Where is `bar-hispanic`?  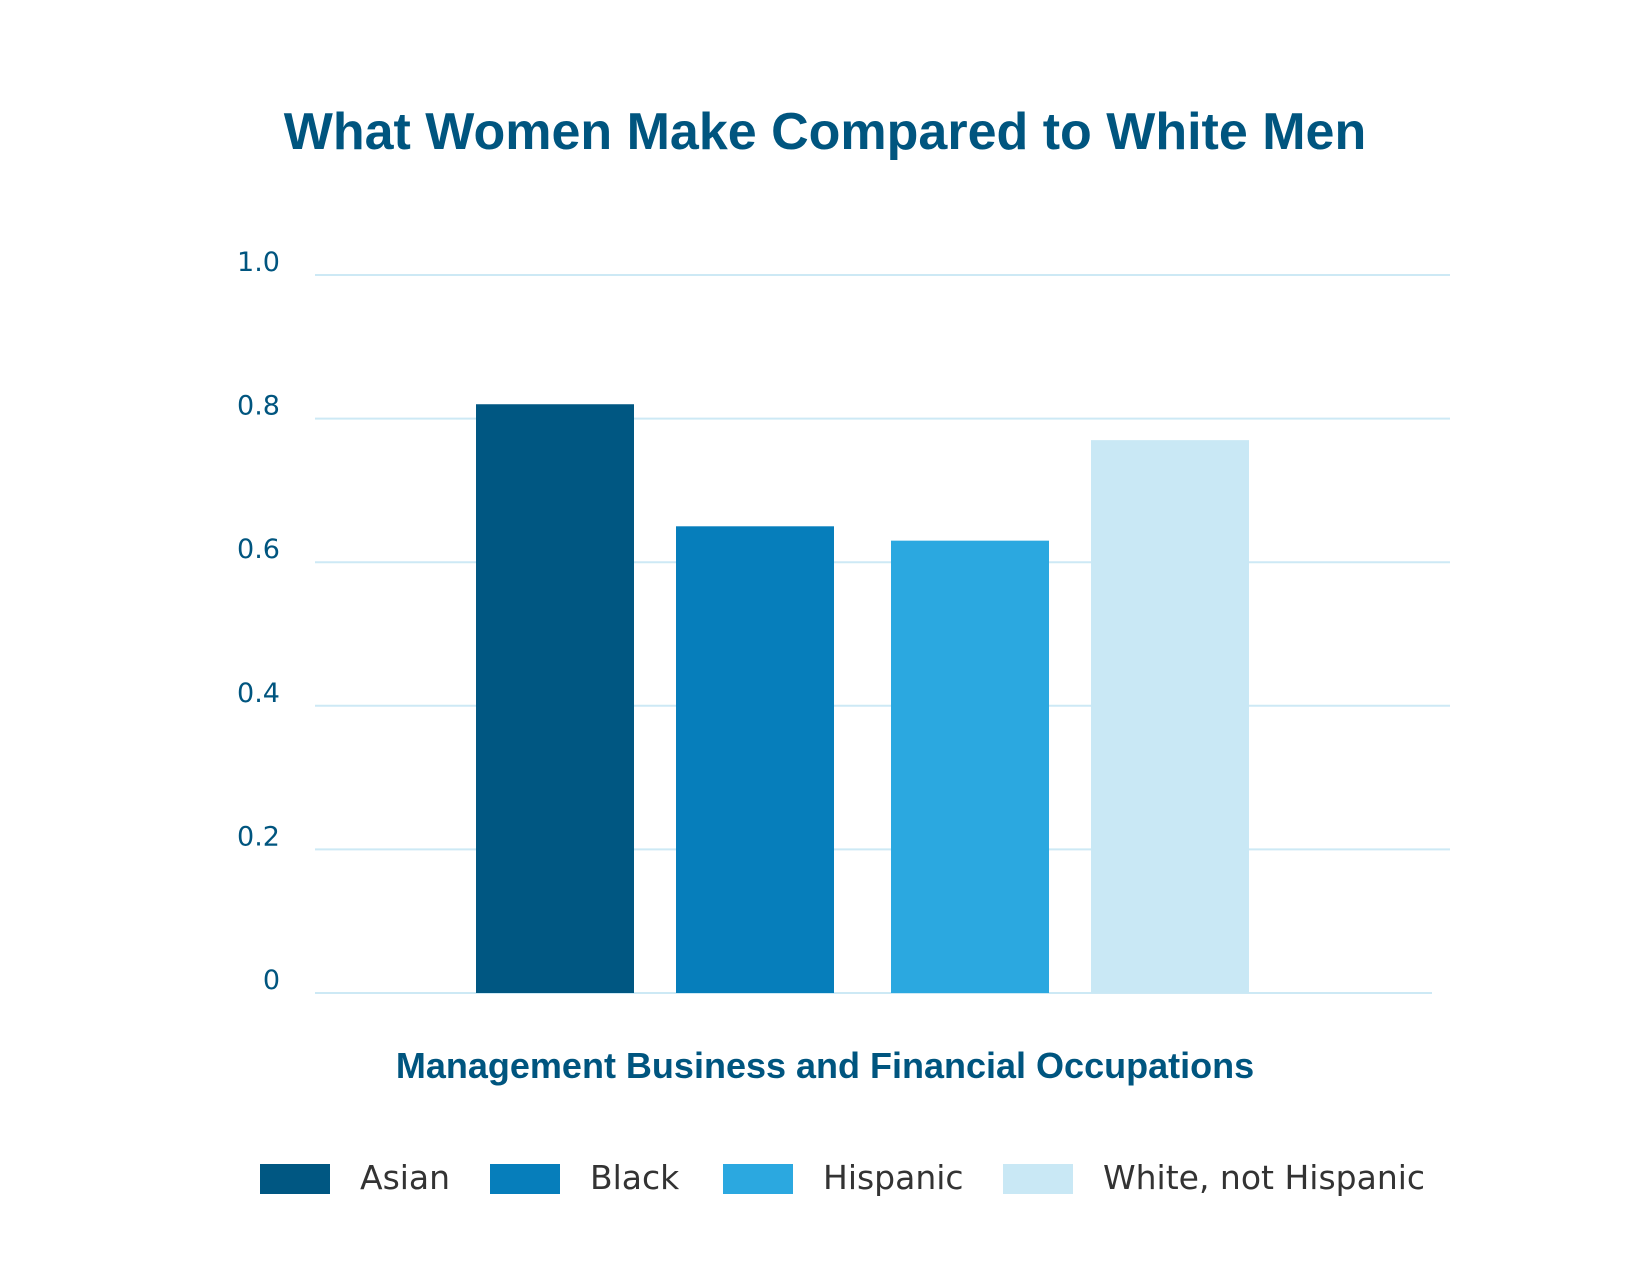 bar-hispanic is located at coordinates (970, 766).